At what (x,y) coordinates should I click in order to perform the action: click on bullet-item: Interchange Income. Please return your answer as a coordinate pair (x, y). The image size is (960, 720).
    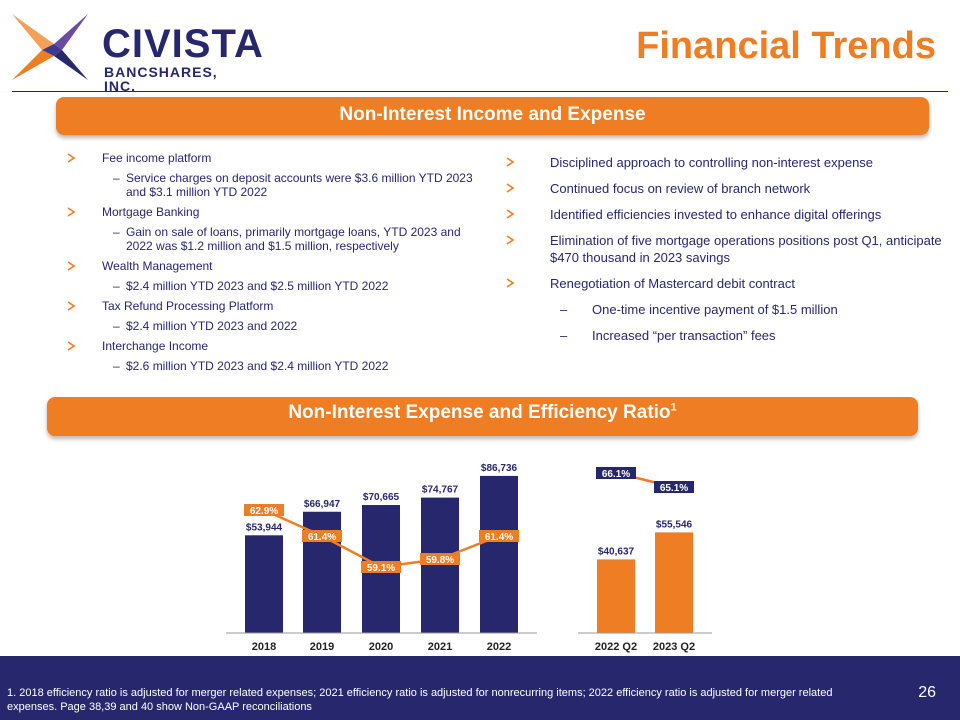
    Looking at the image, I should click on (250, 346).